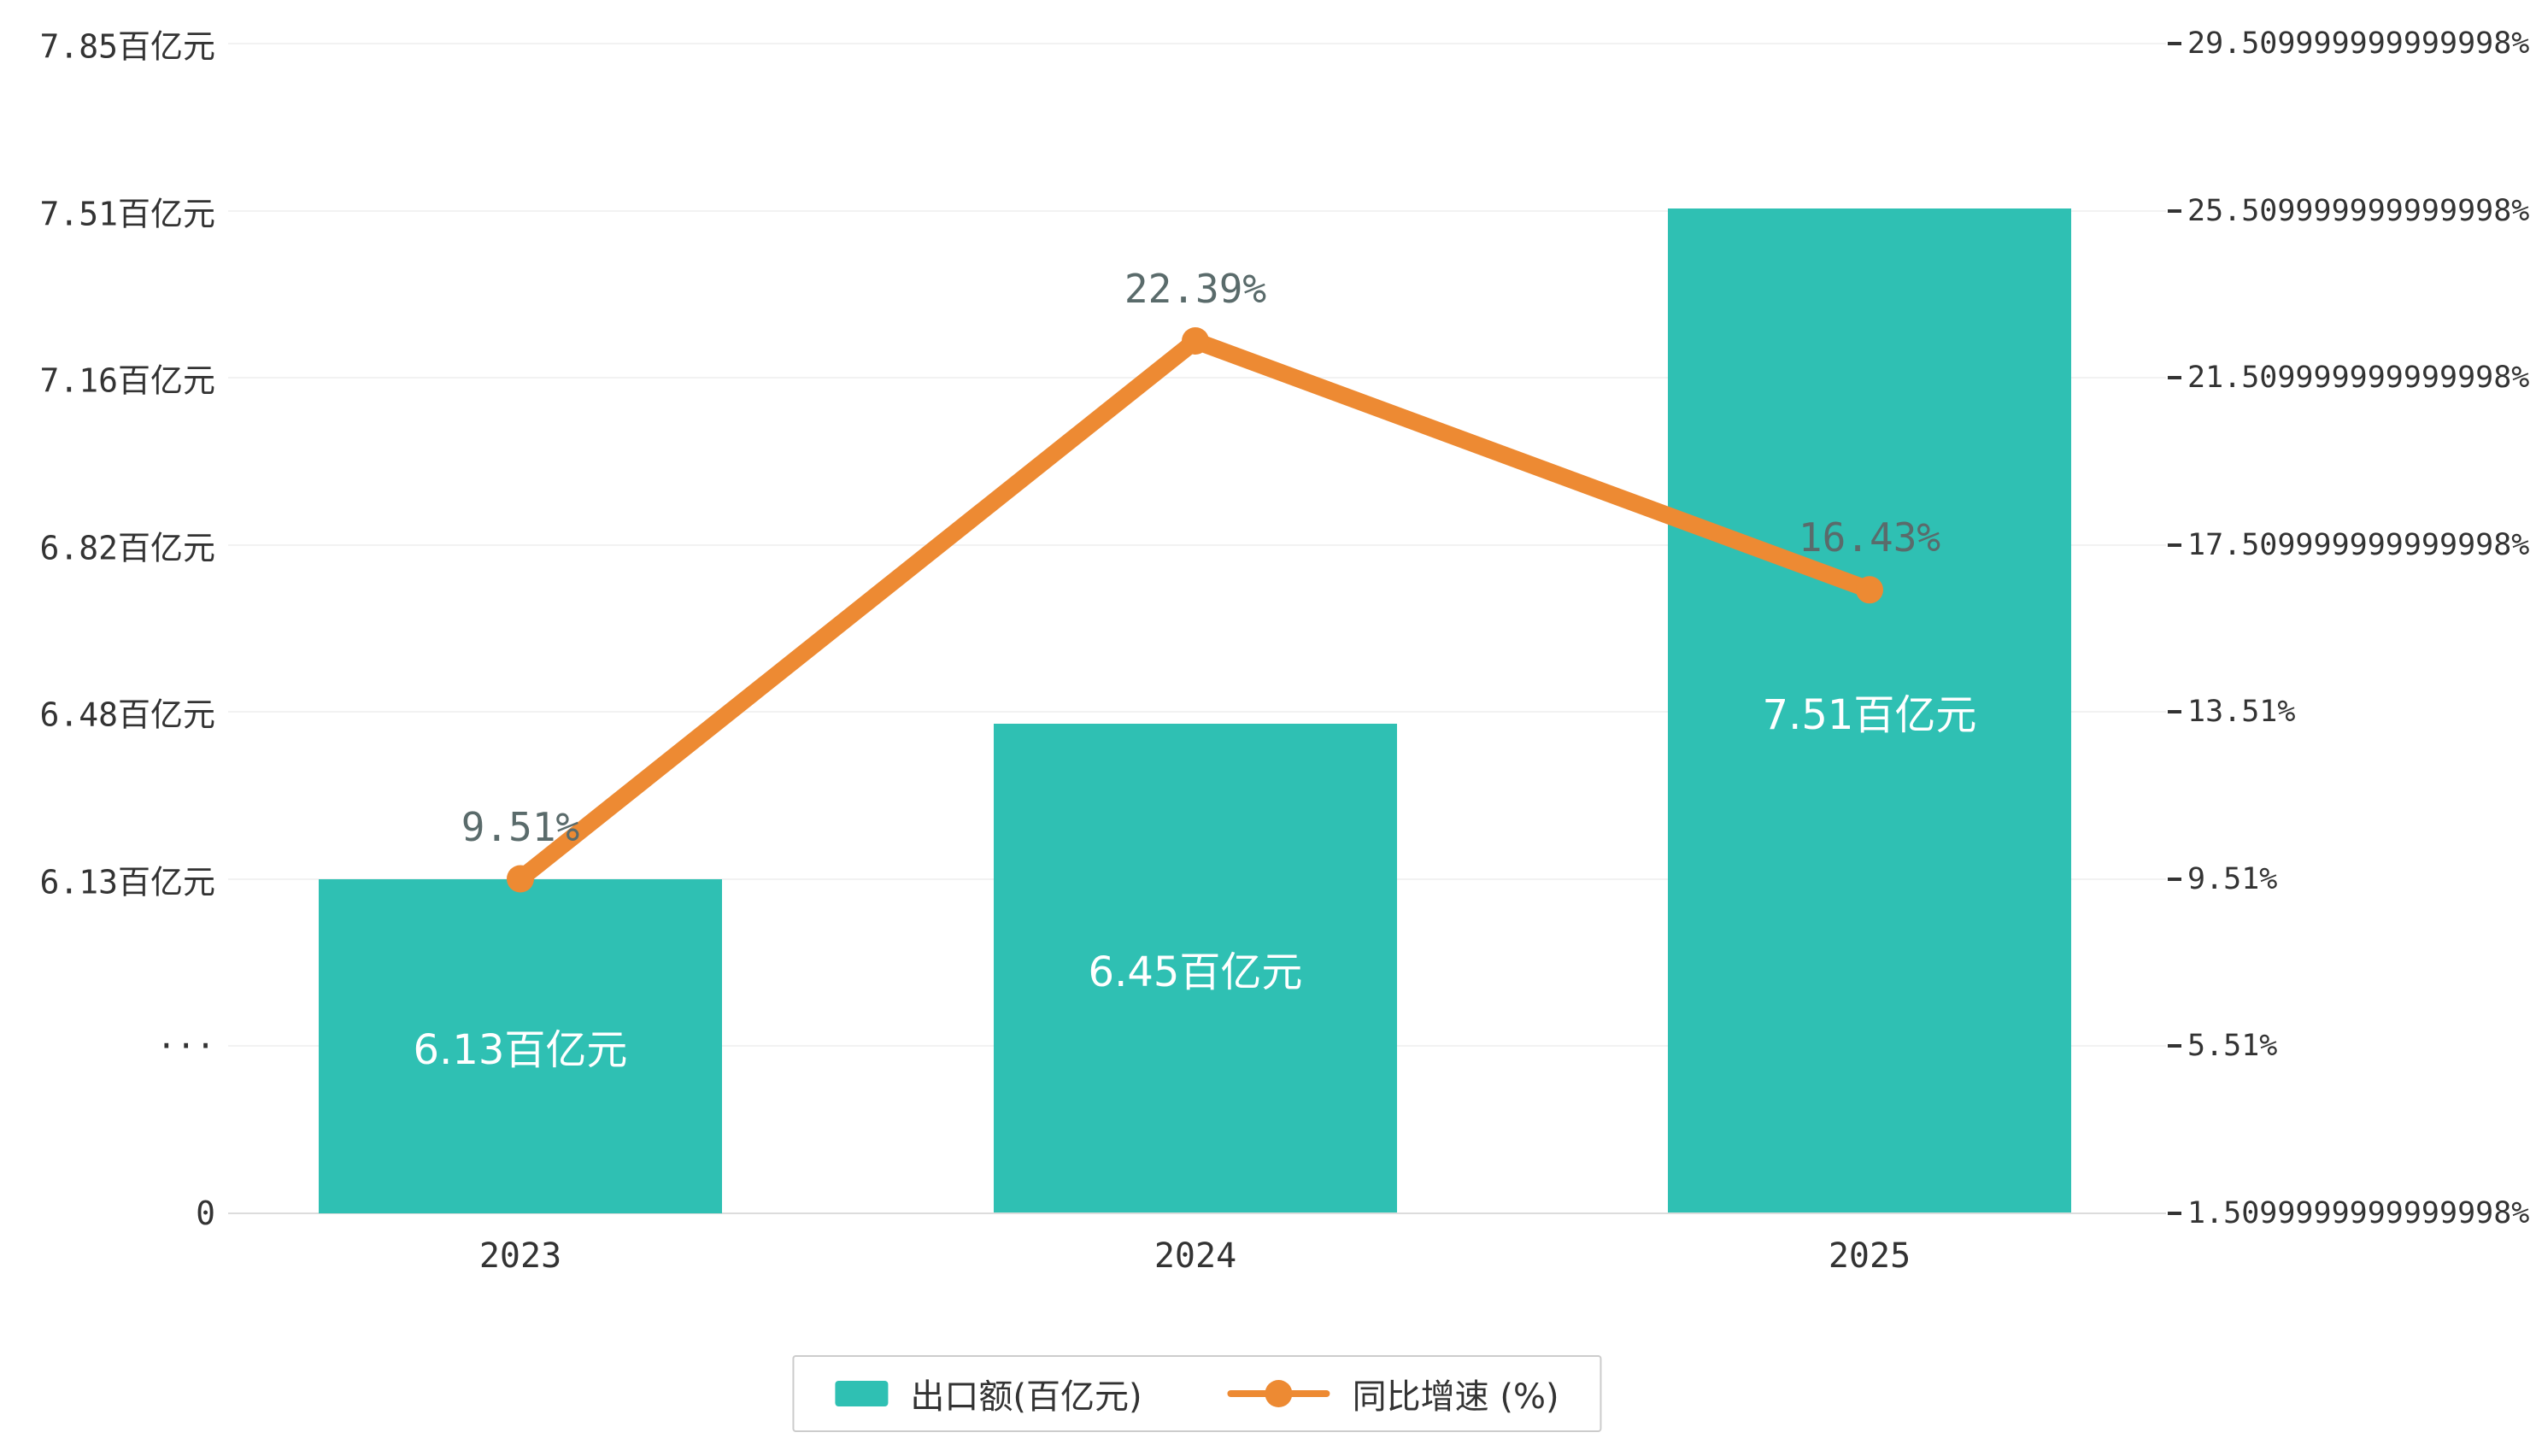 The image size is (2536, 1456). What do you see at coordinates (186, 1046) in the screenshot?
I see `left-axis-tick-6: ···` at bounding box center [186, 1046].